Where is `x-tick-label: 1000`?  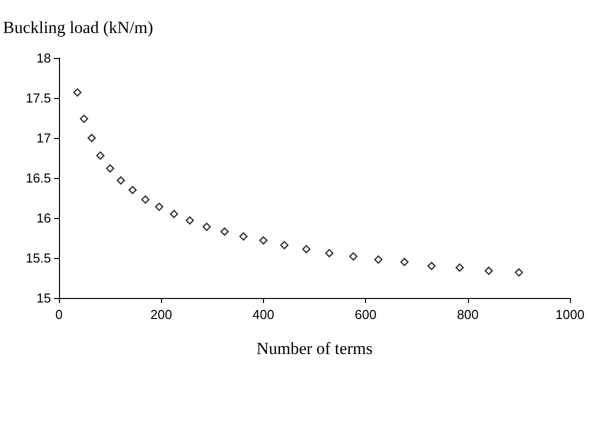 x-tick-label: 1000 is located at coordinates (570, 314).